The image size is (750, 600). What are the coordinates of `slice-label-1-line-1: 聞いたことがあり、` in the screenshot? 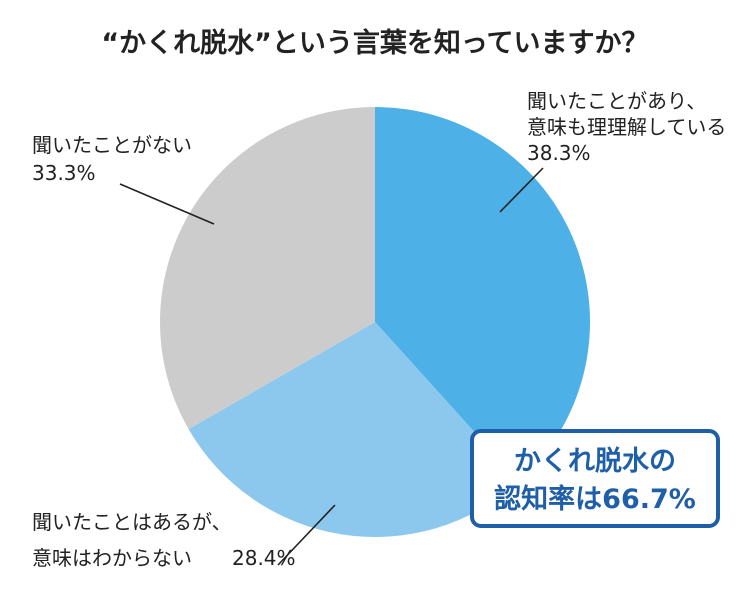 It's located at (616, 101).